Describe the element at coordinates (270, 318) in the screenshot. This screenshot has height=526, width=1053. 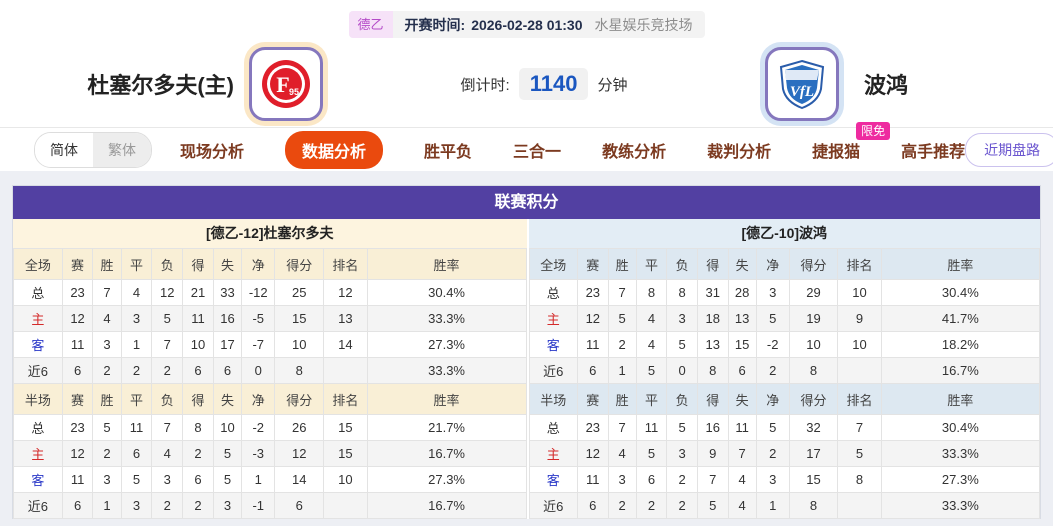
I see `table-row: 主 12 4 3 5 11 16 -5 15 13 33.3%` at that location.